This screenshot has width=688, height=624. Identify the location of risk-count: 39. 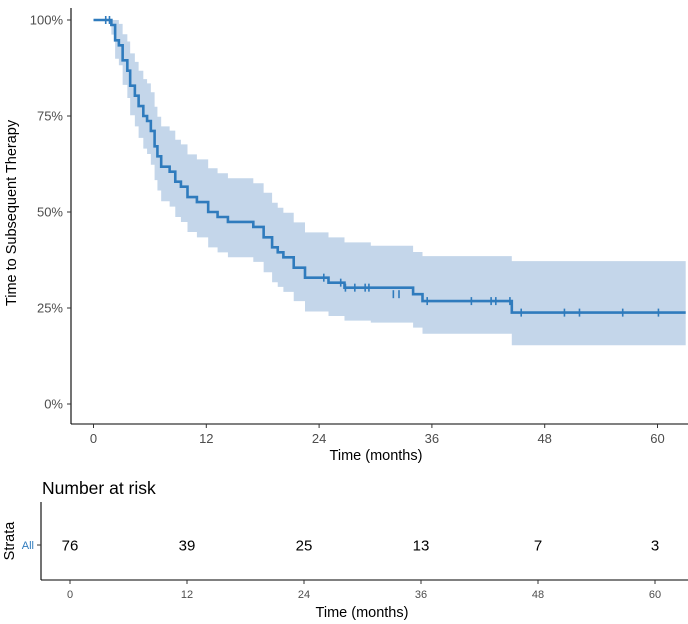
(187, 546).